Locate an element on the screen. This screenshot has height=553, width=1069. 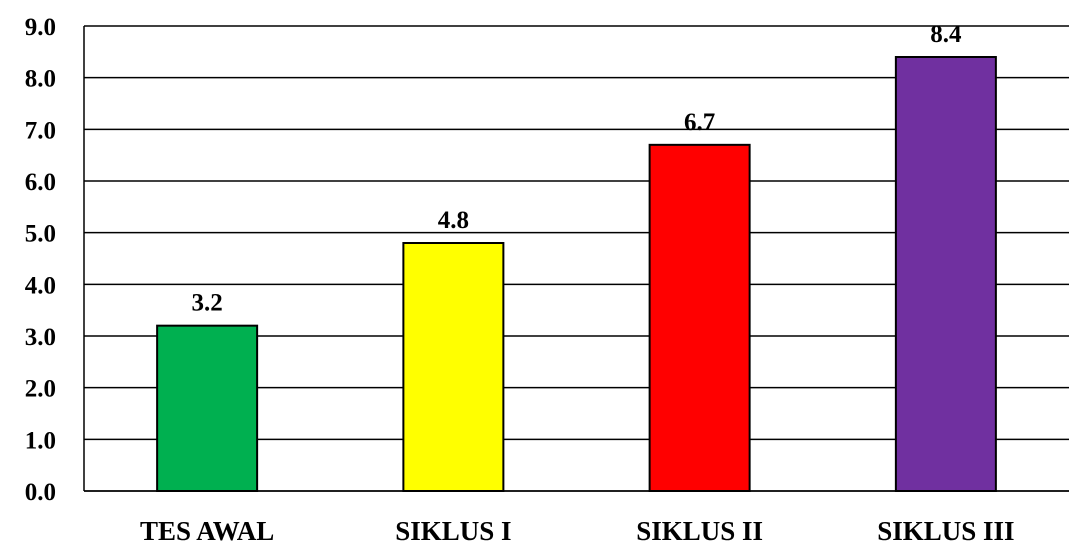
bar-value-label: 3.2 is located at coordinates (207, 303).